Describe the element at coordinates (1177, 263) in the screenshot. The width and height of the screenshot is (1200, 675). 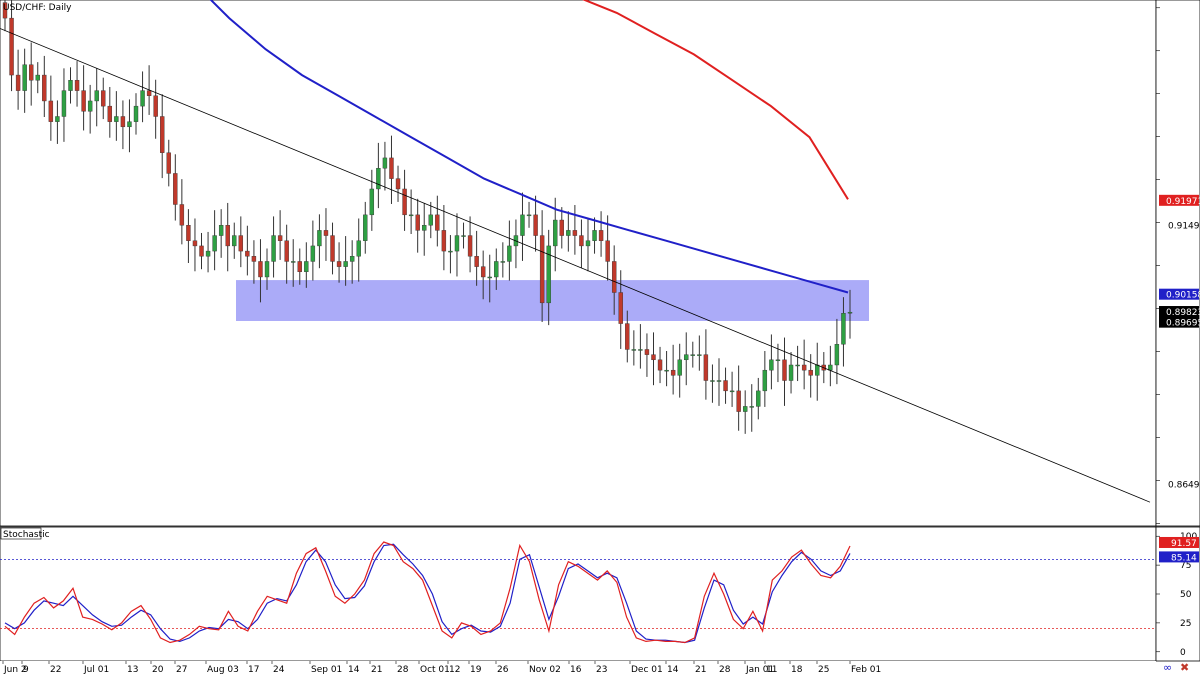
I see `price-axis` at that location.